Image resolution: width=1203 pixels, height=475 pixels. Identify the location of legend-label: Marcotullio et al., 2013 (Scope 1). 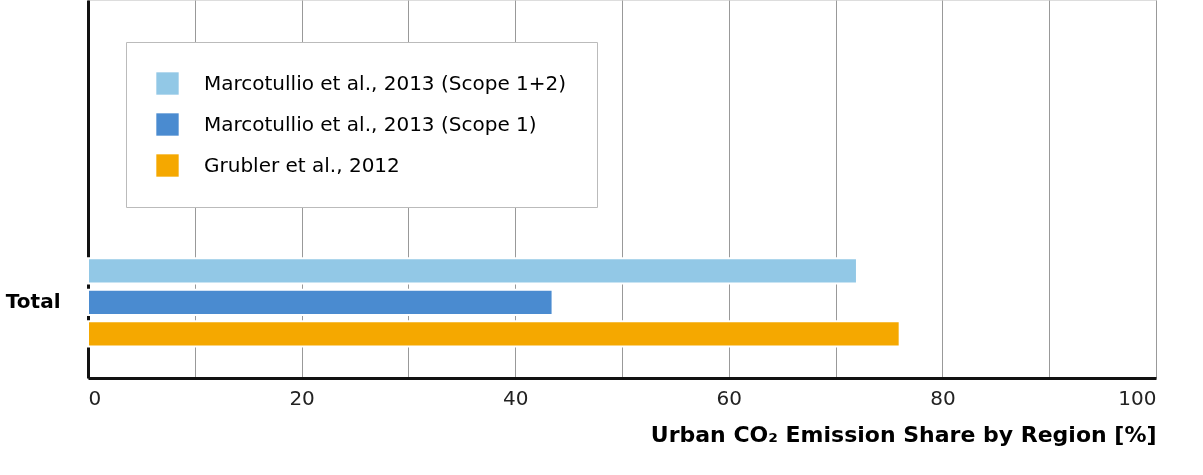
(370, 123).